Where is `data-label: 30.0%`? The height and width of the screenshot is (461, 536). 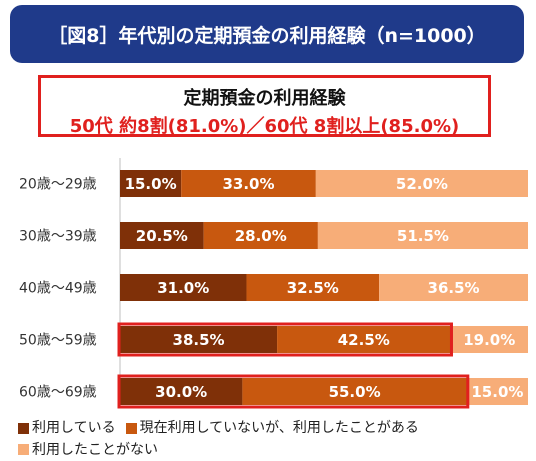
data-label: 30.0% is located at coordinates (181, 392).